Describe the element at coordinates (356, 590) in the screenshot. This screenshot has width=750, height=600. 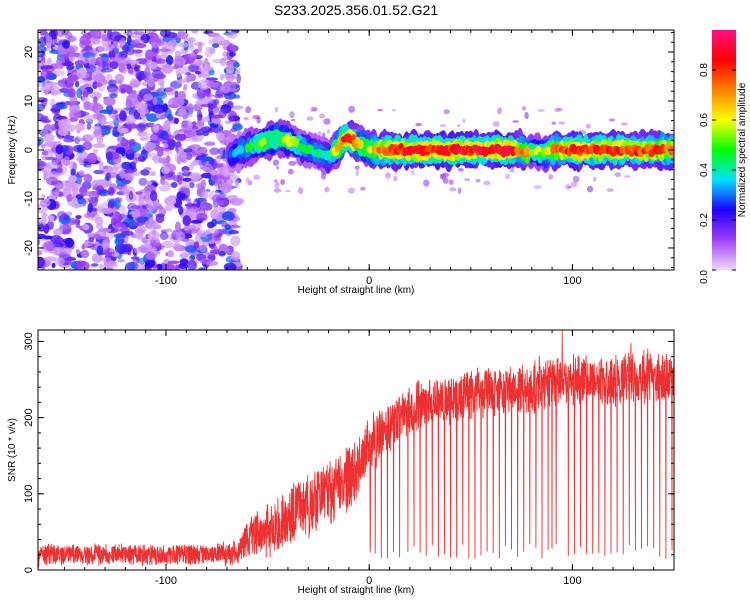
I see `snr-x-label: Height of straight line (km)` at that location.